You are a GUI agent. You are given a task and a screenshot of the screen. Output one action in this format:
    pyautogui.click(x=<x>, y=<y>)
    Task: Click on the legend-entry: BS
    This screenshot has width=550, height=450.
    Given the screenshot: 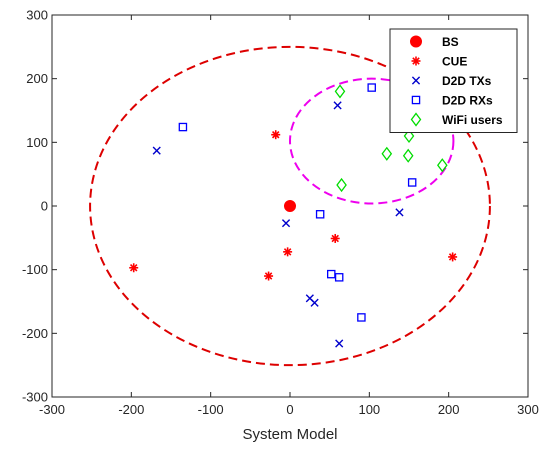 What is the action you would take?
    pyautogui.click(x=434, y=42)
    